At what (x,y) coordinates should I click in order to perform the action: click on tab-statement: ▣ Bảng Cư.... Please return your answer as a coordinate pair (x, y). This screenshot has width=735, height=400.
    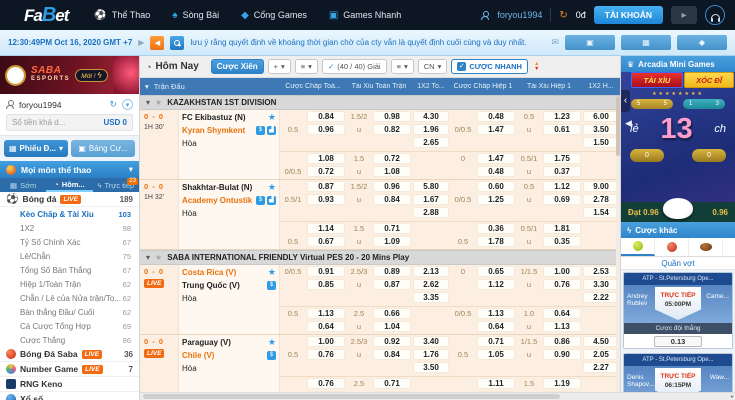
    Looking at the image, I should click on (103, 148).